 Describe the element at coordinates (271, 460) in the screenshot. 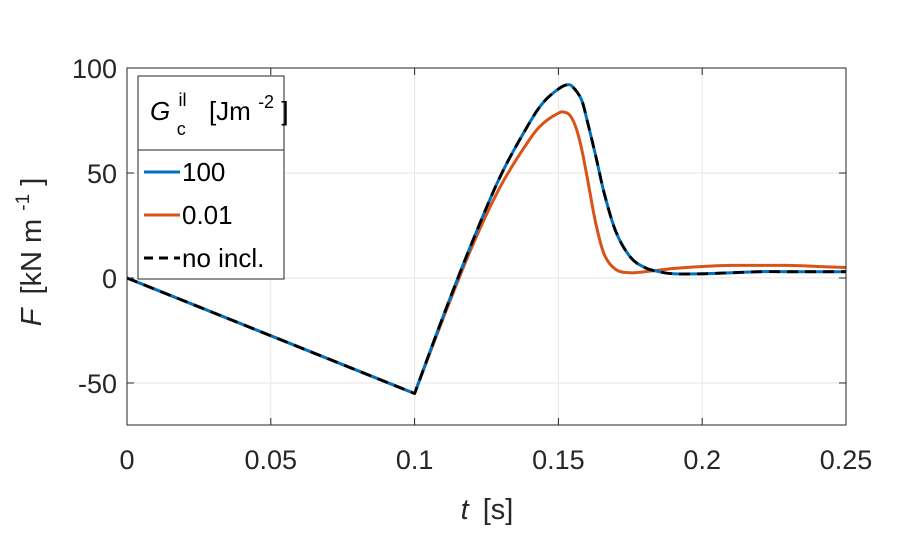

I see `x-tick-label-1: 0.05` at that location.